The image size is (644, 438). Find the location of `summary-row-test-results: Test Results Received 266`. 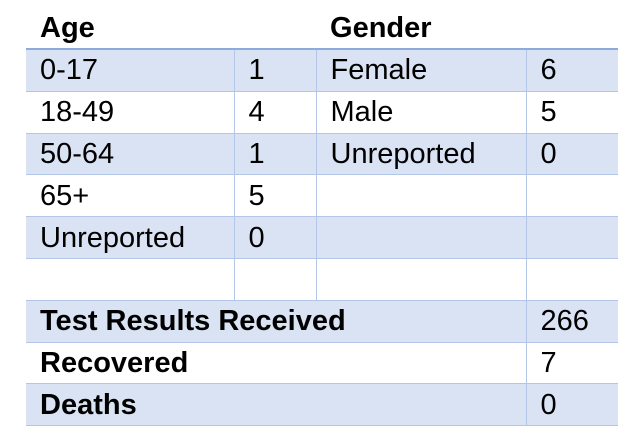

summary-row-test-results: Test Results Received 266 is located at coordinates (322, 321).